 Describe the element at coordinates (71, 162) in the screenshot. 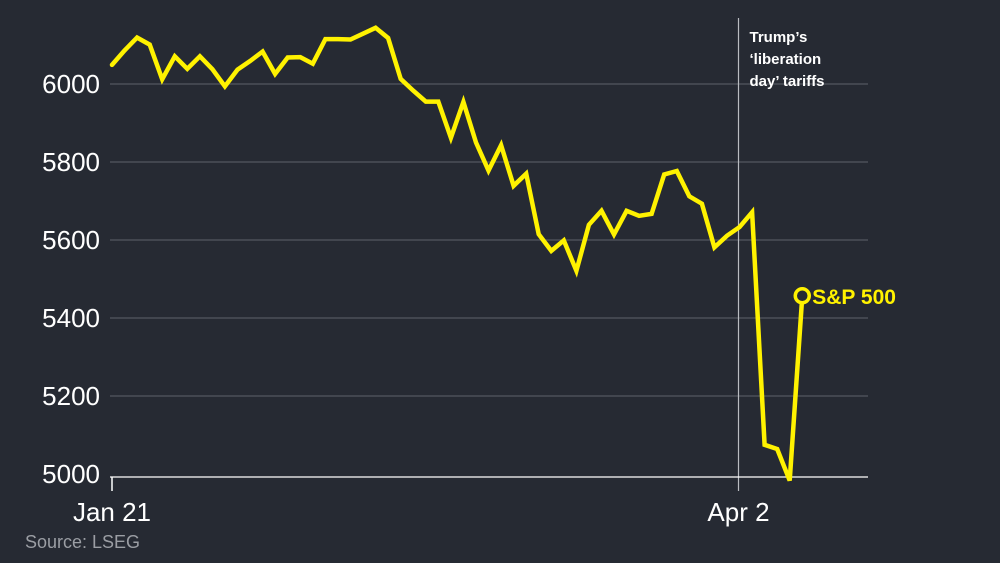

I see `y-tick-label-5800: 5800` at that location.